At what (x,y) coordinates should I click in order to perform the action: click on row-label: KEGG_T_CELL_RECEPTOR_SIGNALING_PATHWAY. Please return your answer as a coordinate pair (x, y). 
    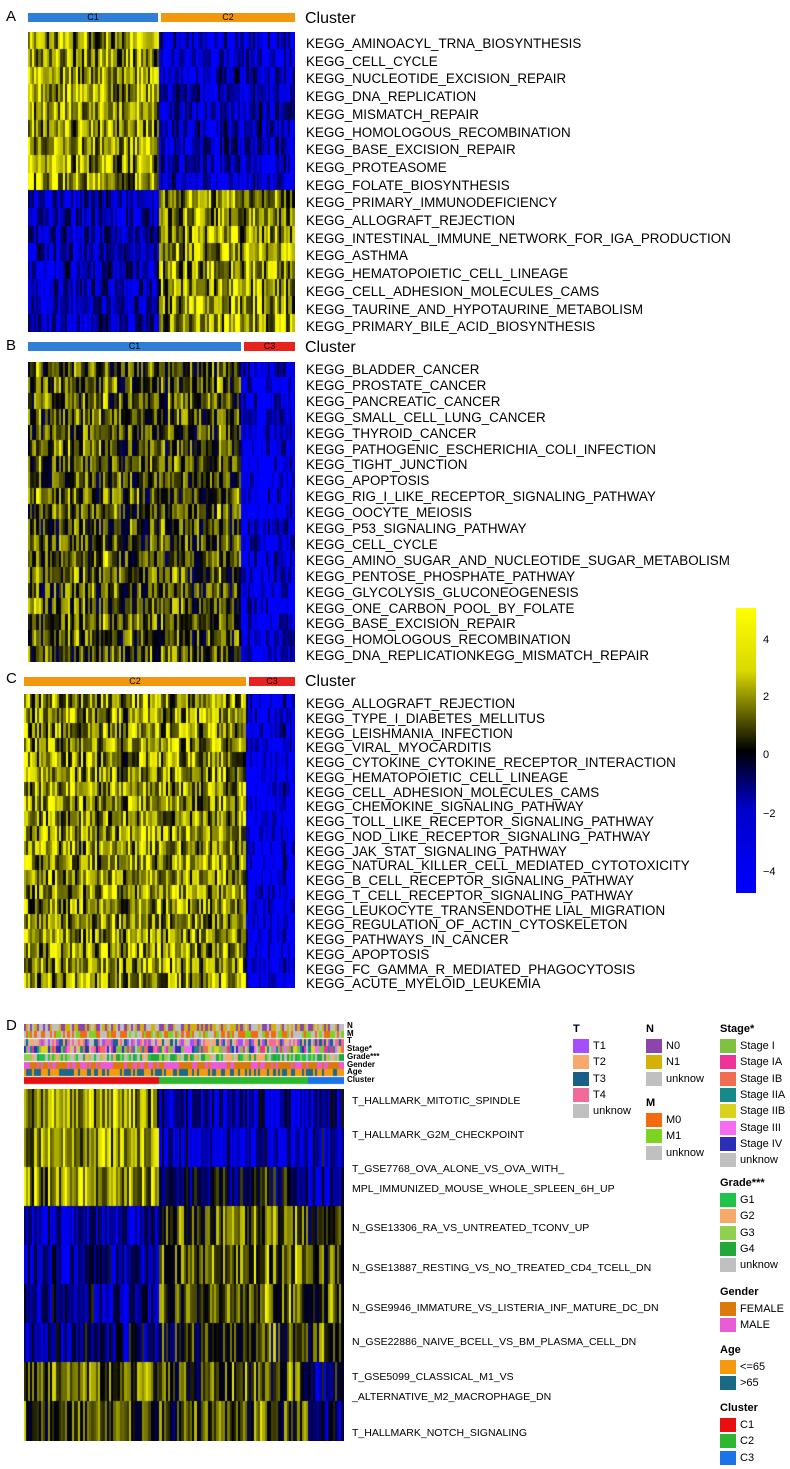
    Looking at the image, I should click on (470, 895).